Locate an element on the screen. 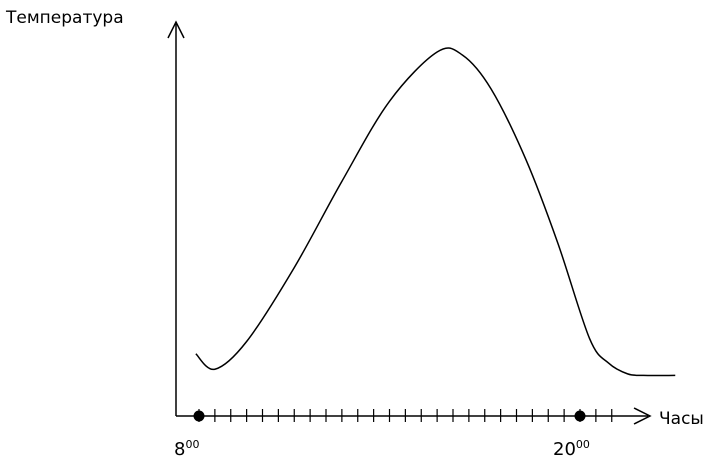  x-tick-label-20: 2000 is located at coordinates (571, 449).